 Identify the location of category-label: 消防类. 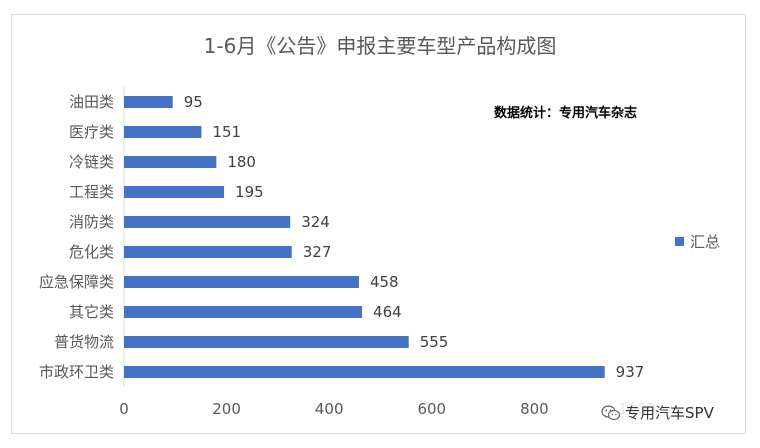
(91, 222).